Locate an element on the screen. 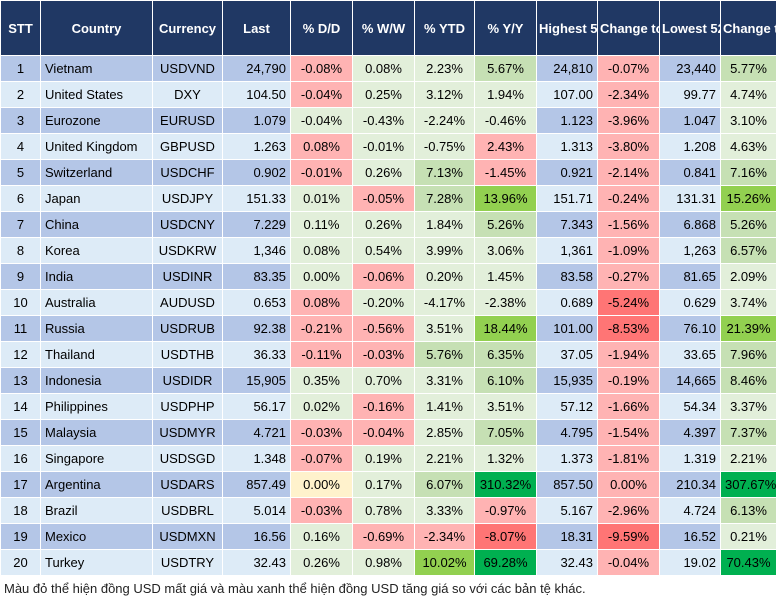  cell-last: 32.43 is located at coordinates (256, 562).